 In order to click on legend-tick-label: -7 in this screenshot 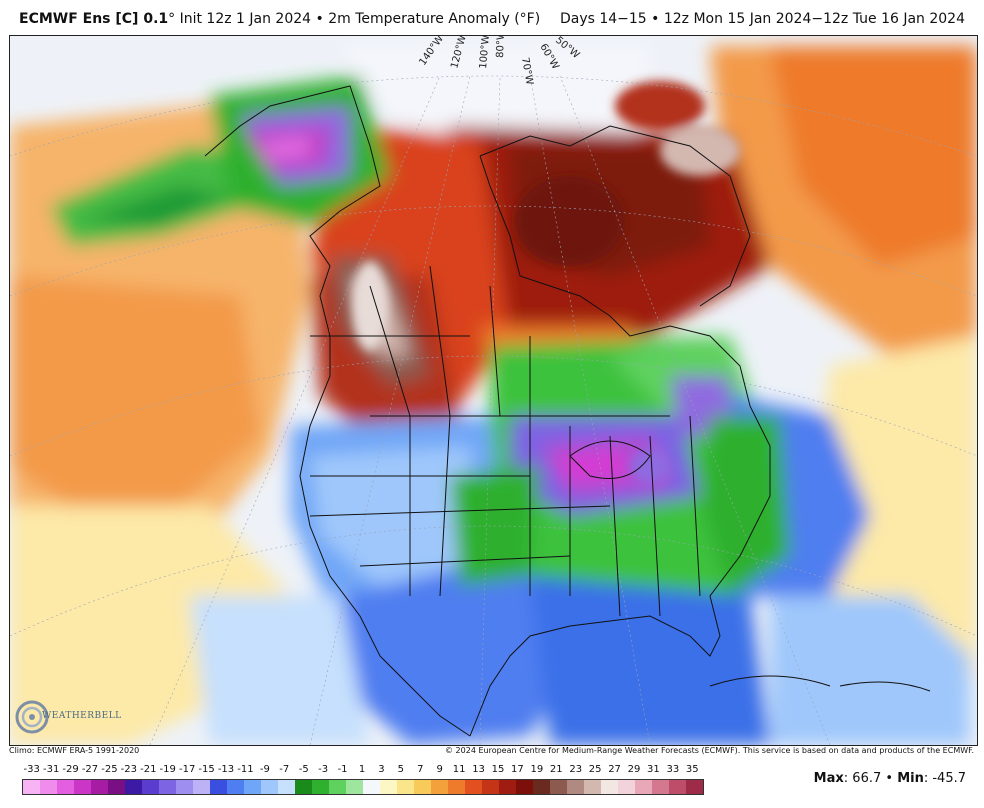, I will do `click(284, 769)`.